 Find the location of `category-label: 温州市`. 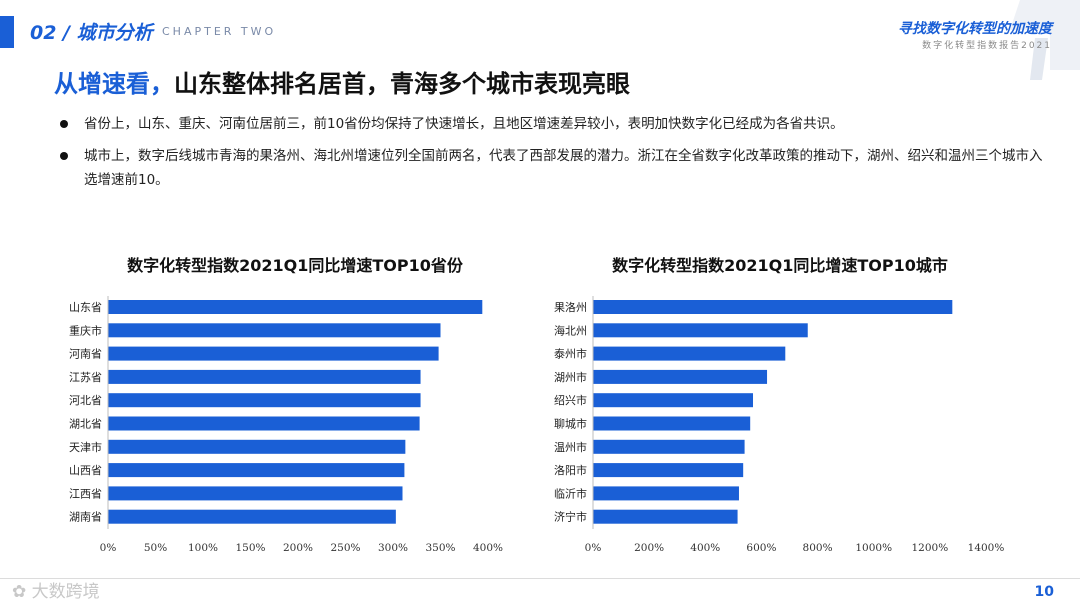

category-label: 温州市 is located at coordinates (570, 447).